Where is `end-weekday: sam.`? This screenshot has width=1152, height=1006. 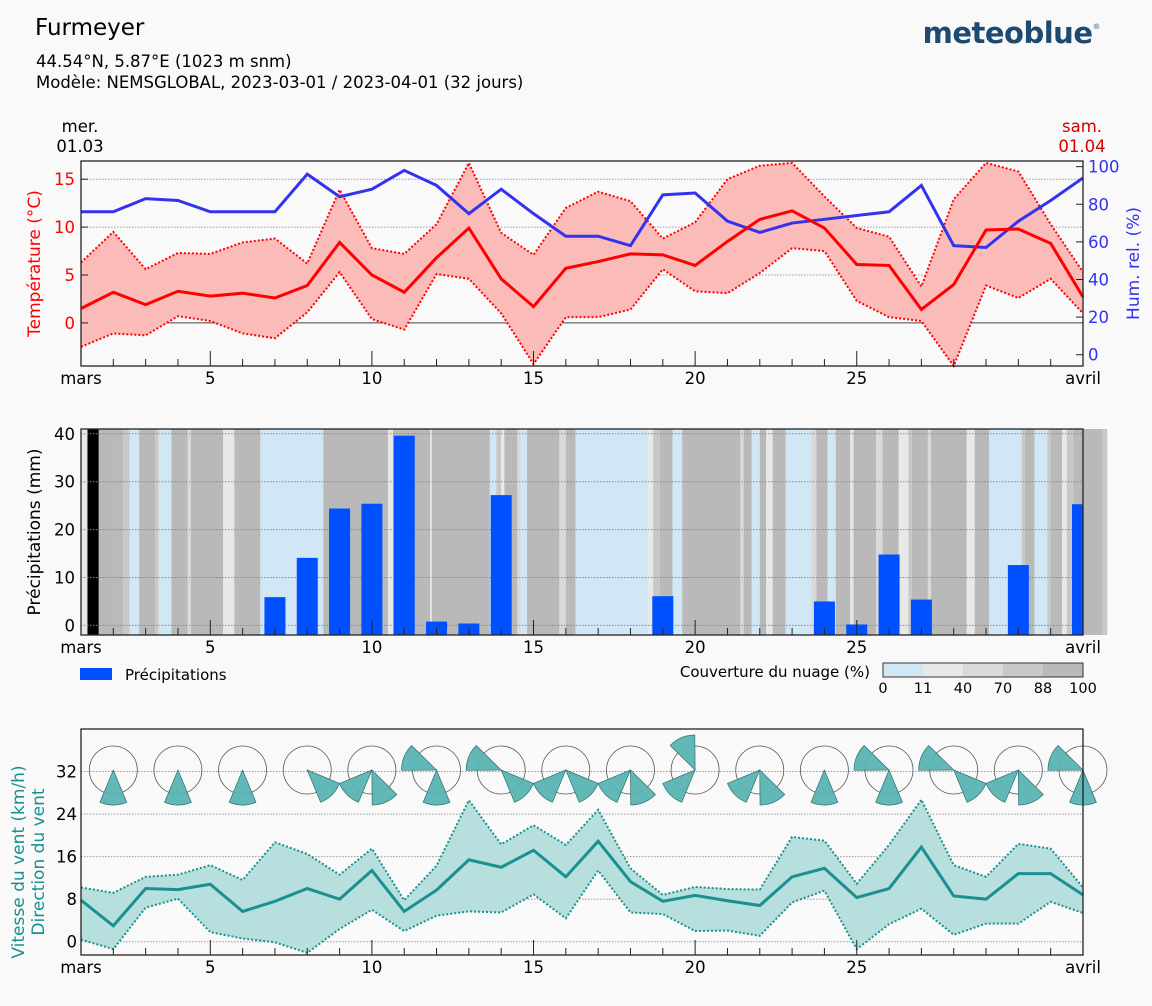 end-weekday: sam. is located at coordinates (1082, 126).